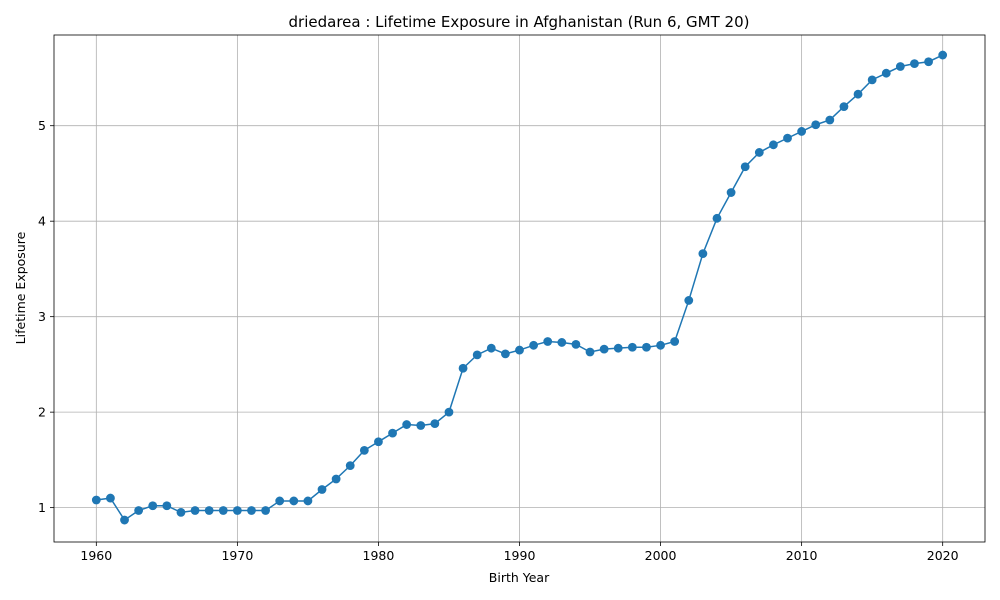  What do you see at coordinates (96, 555) in the screenshot?
I see `x-tick-label: 1960` at bounding box center [96, 555].